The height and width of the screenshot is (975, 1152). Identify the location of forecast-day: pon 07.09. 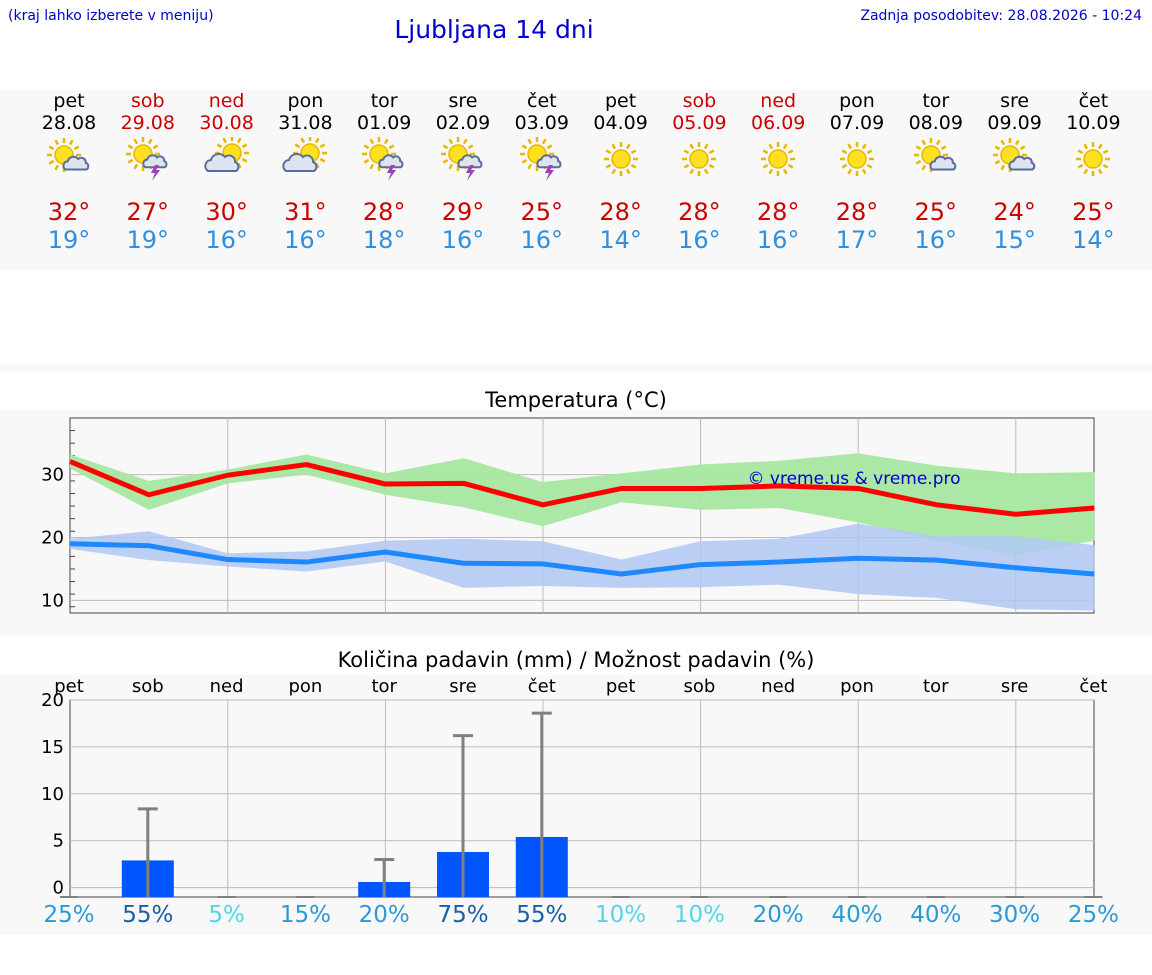
(857, 112).